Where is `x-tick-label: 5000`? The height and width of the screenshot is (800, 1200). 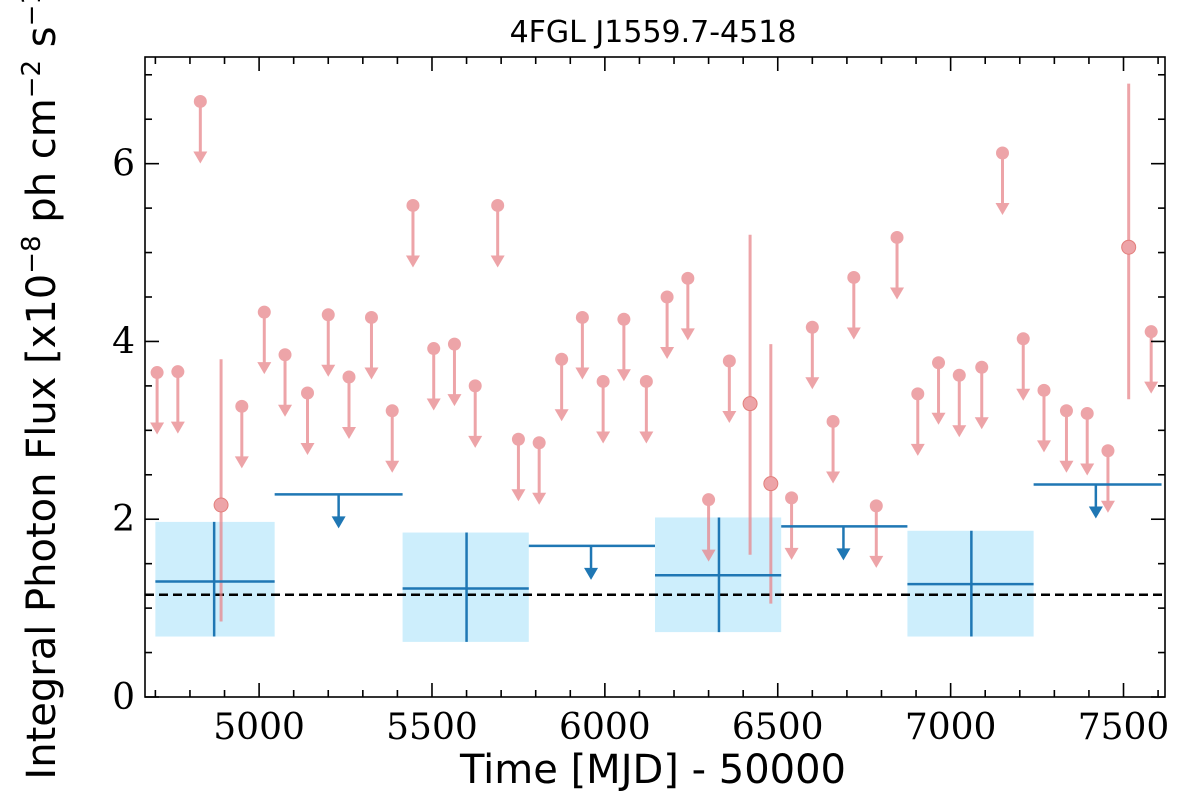
x-tick-label: 5000 is located at coordinates (259, 727).